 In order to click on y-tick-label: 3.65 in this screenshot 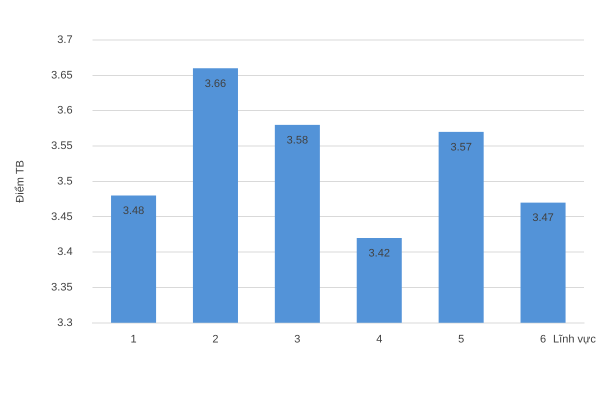, I will do `click(62, 75)`.